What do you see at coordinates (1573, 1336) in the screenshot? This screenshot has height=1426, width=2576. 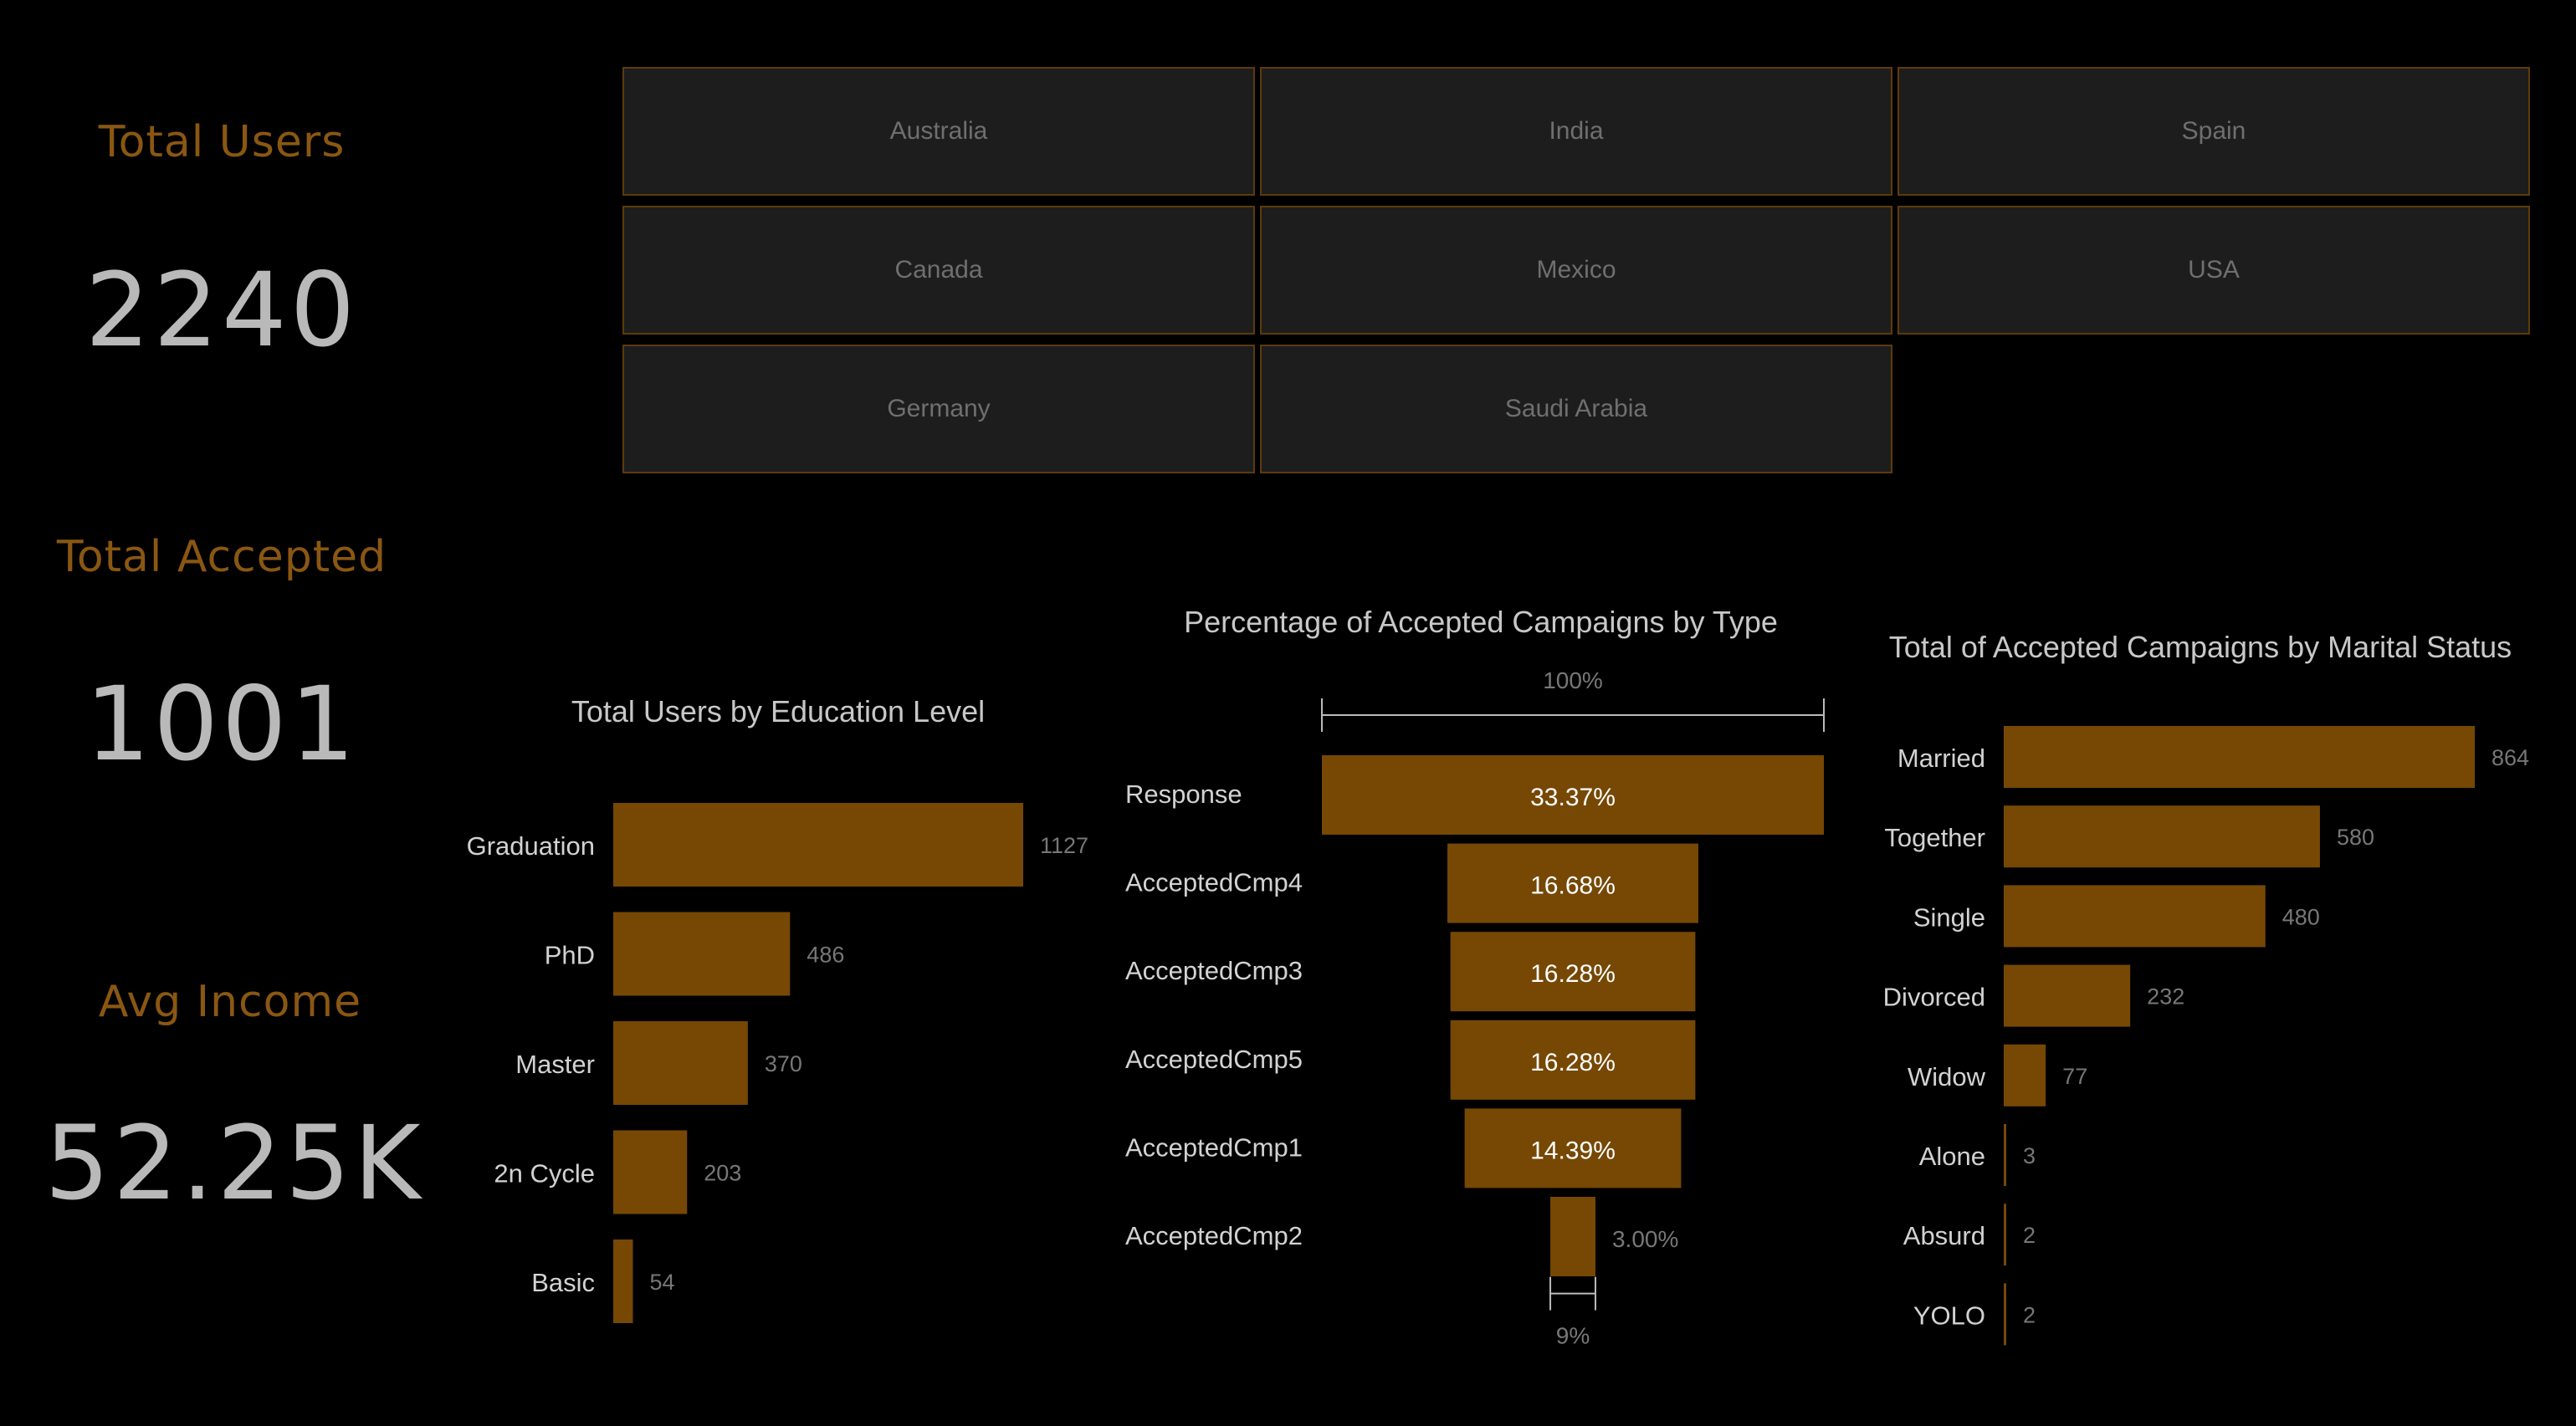 I see `funnel-bottom-bracket-label: 9%` at bounding box center [1573, 1336].